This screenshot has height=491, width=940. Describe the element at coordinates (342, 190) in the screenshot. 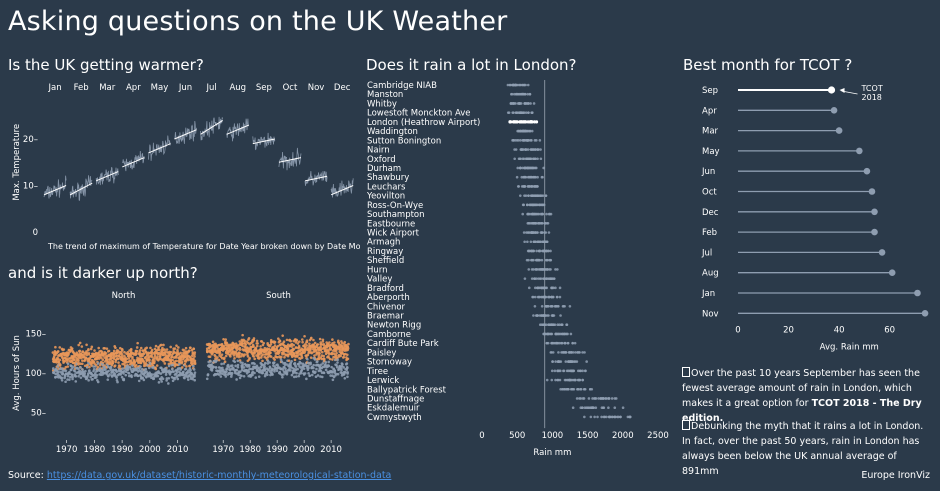

I see `temp-trend-dec` at that location.